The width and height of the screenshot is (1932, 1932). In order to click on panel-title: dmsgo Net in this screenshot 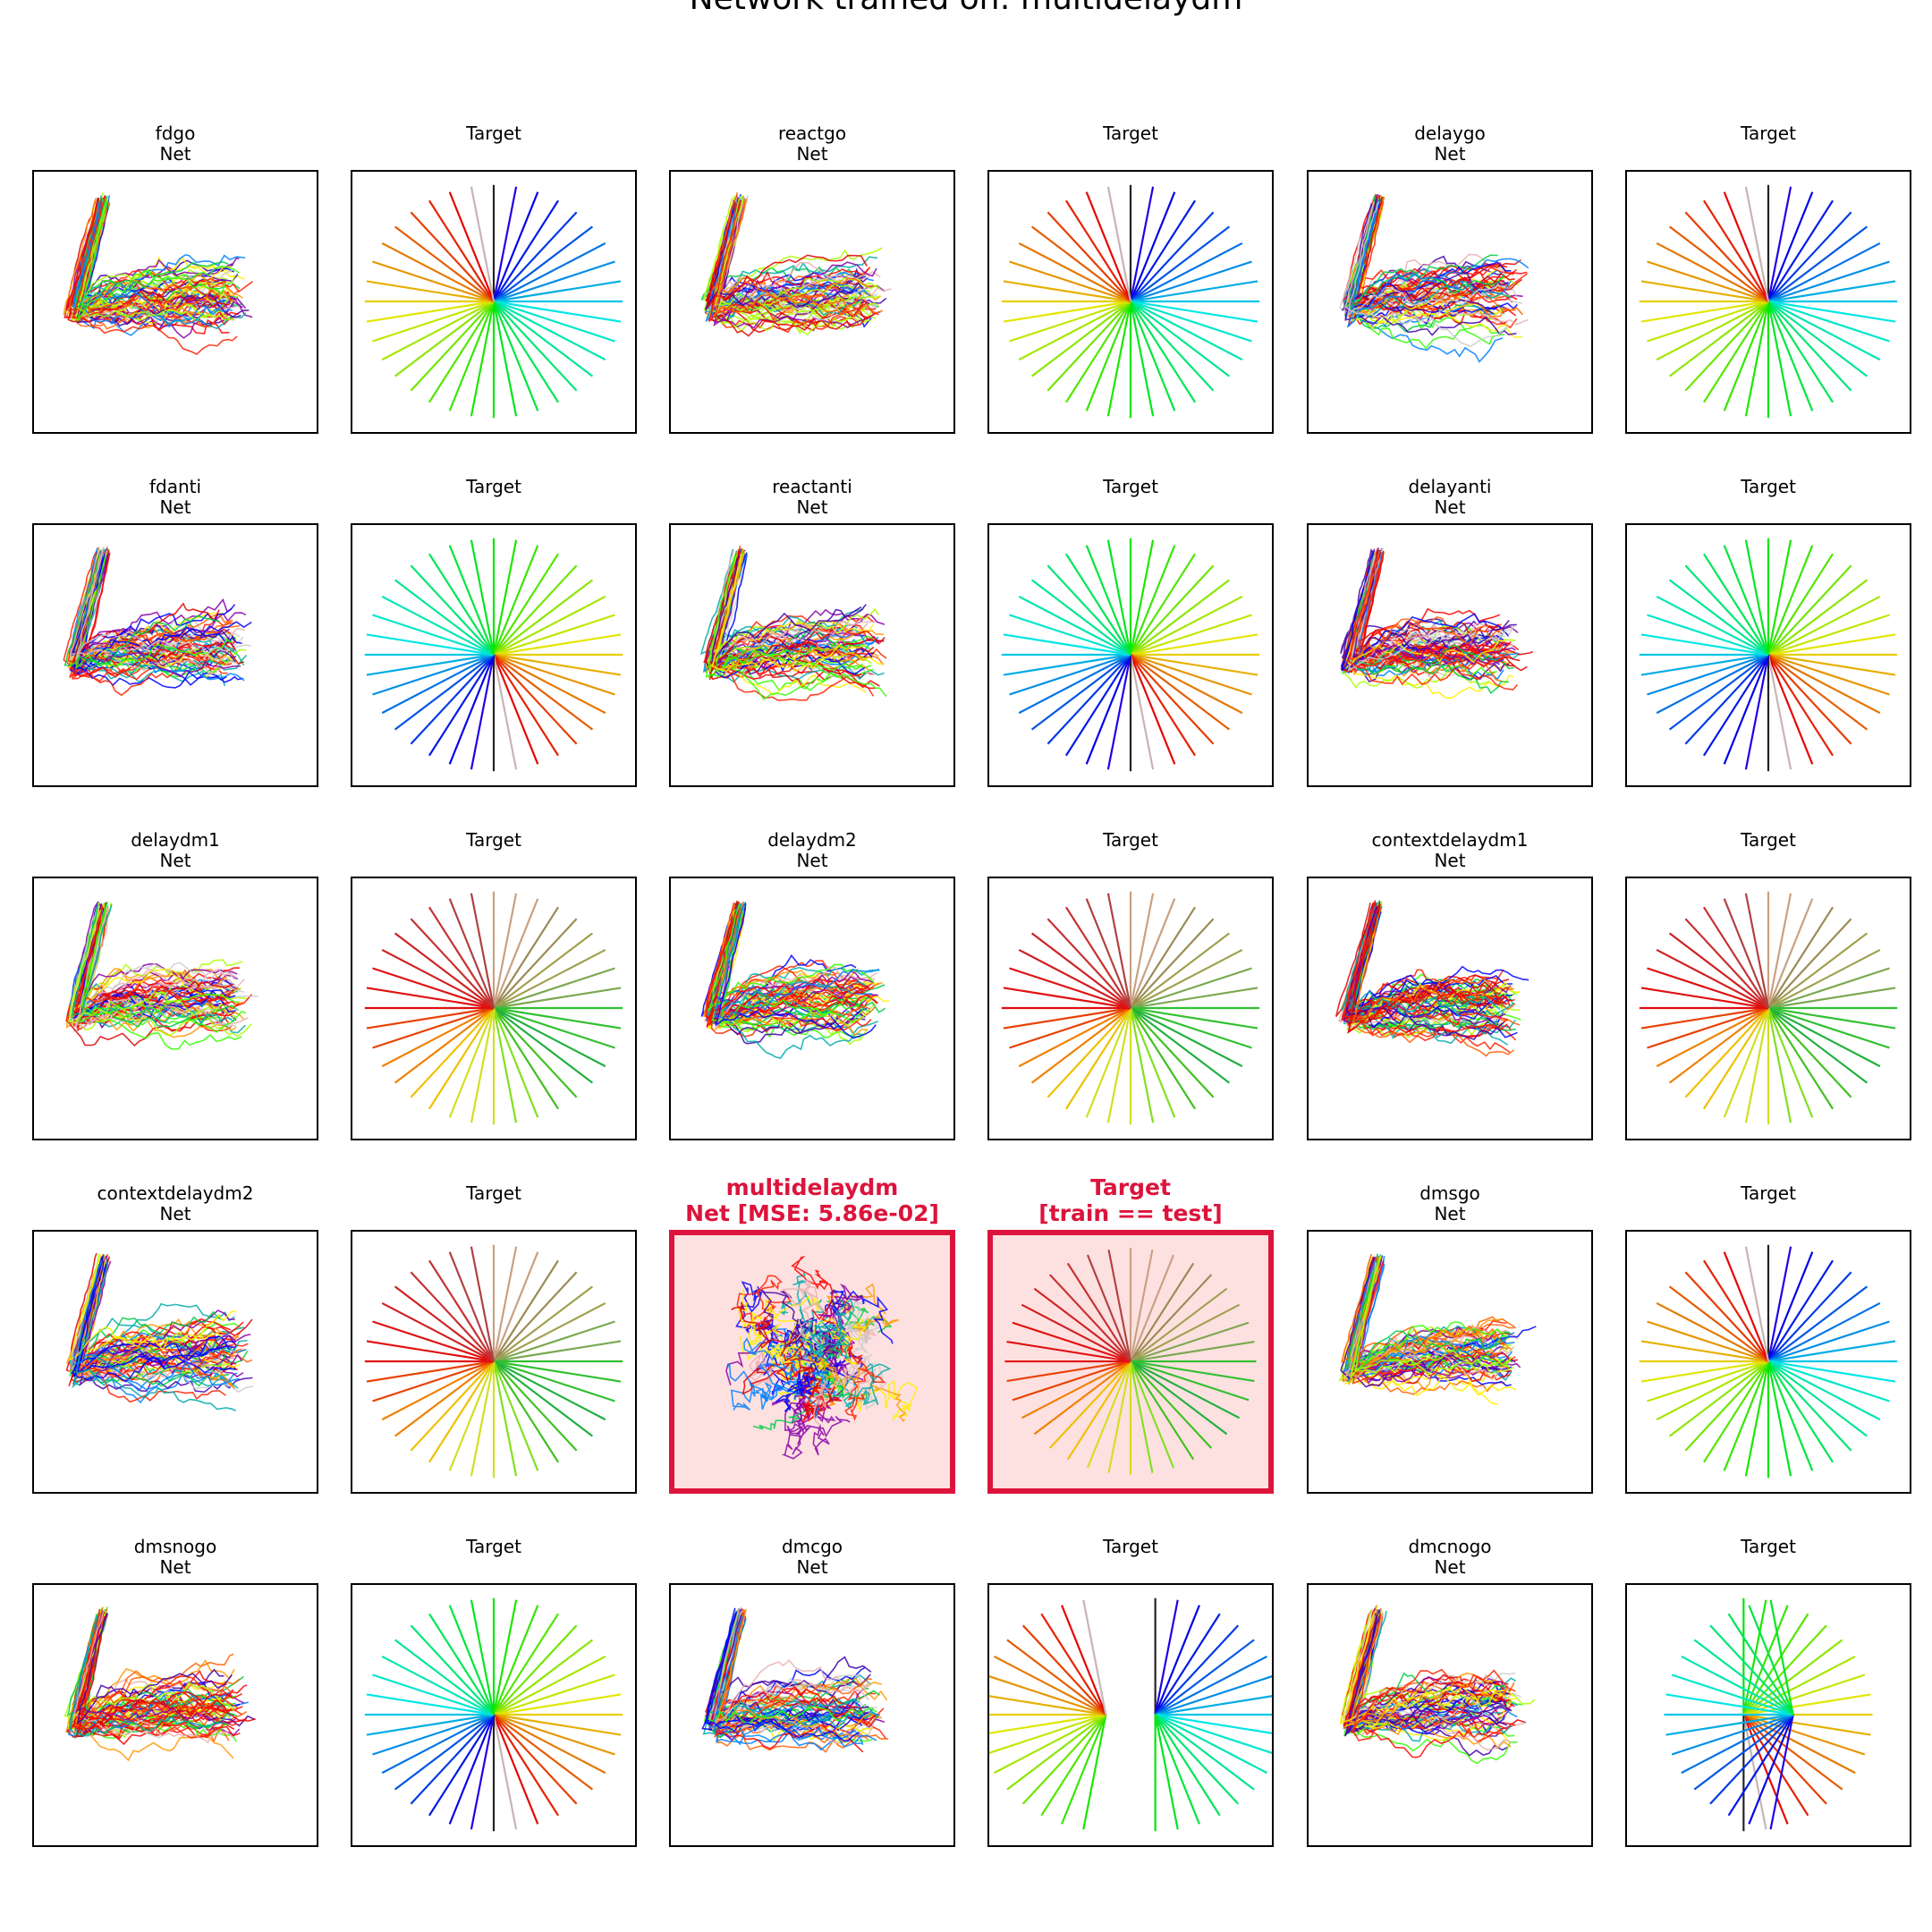, I will do `click(1450, 1203)`.